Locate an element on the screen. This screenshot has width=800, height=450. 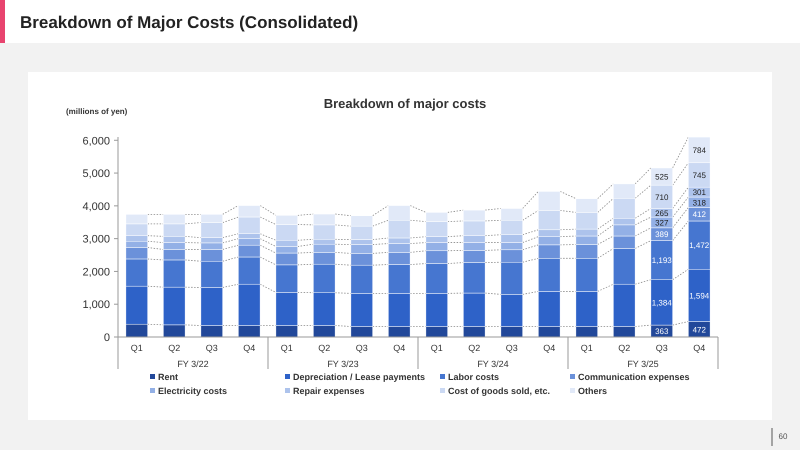
data-label: 265 is located at coordinates (662, 213).